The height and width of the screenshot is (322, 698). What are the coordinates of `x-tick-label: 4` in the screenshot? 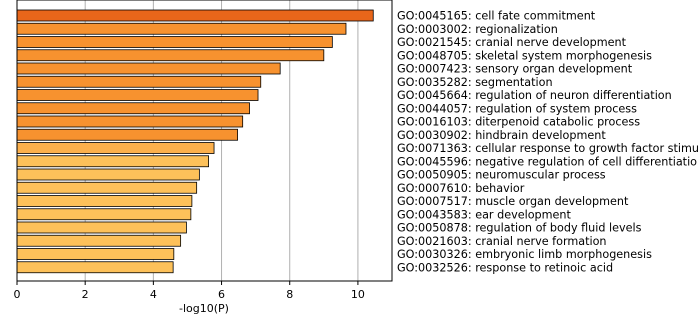 It's located at (153, 294).